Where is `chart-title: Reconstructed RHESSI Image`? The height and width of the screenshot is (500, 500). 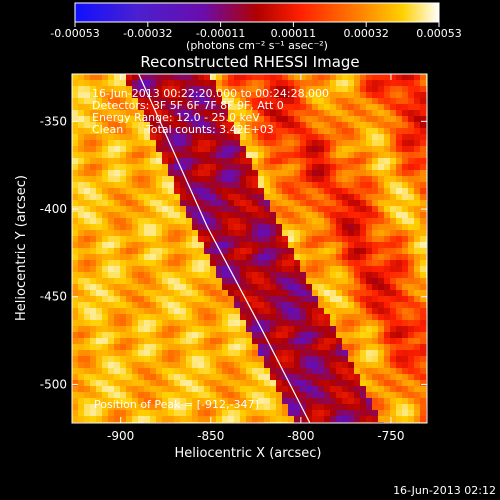
chart-title: Reconstructed RHESSI Image is located at coordinates (249, 62).